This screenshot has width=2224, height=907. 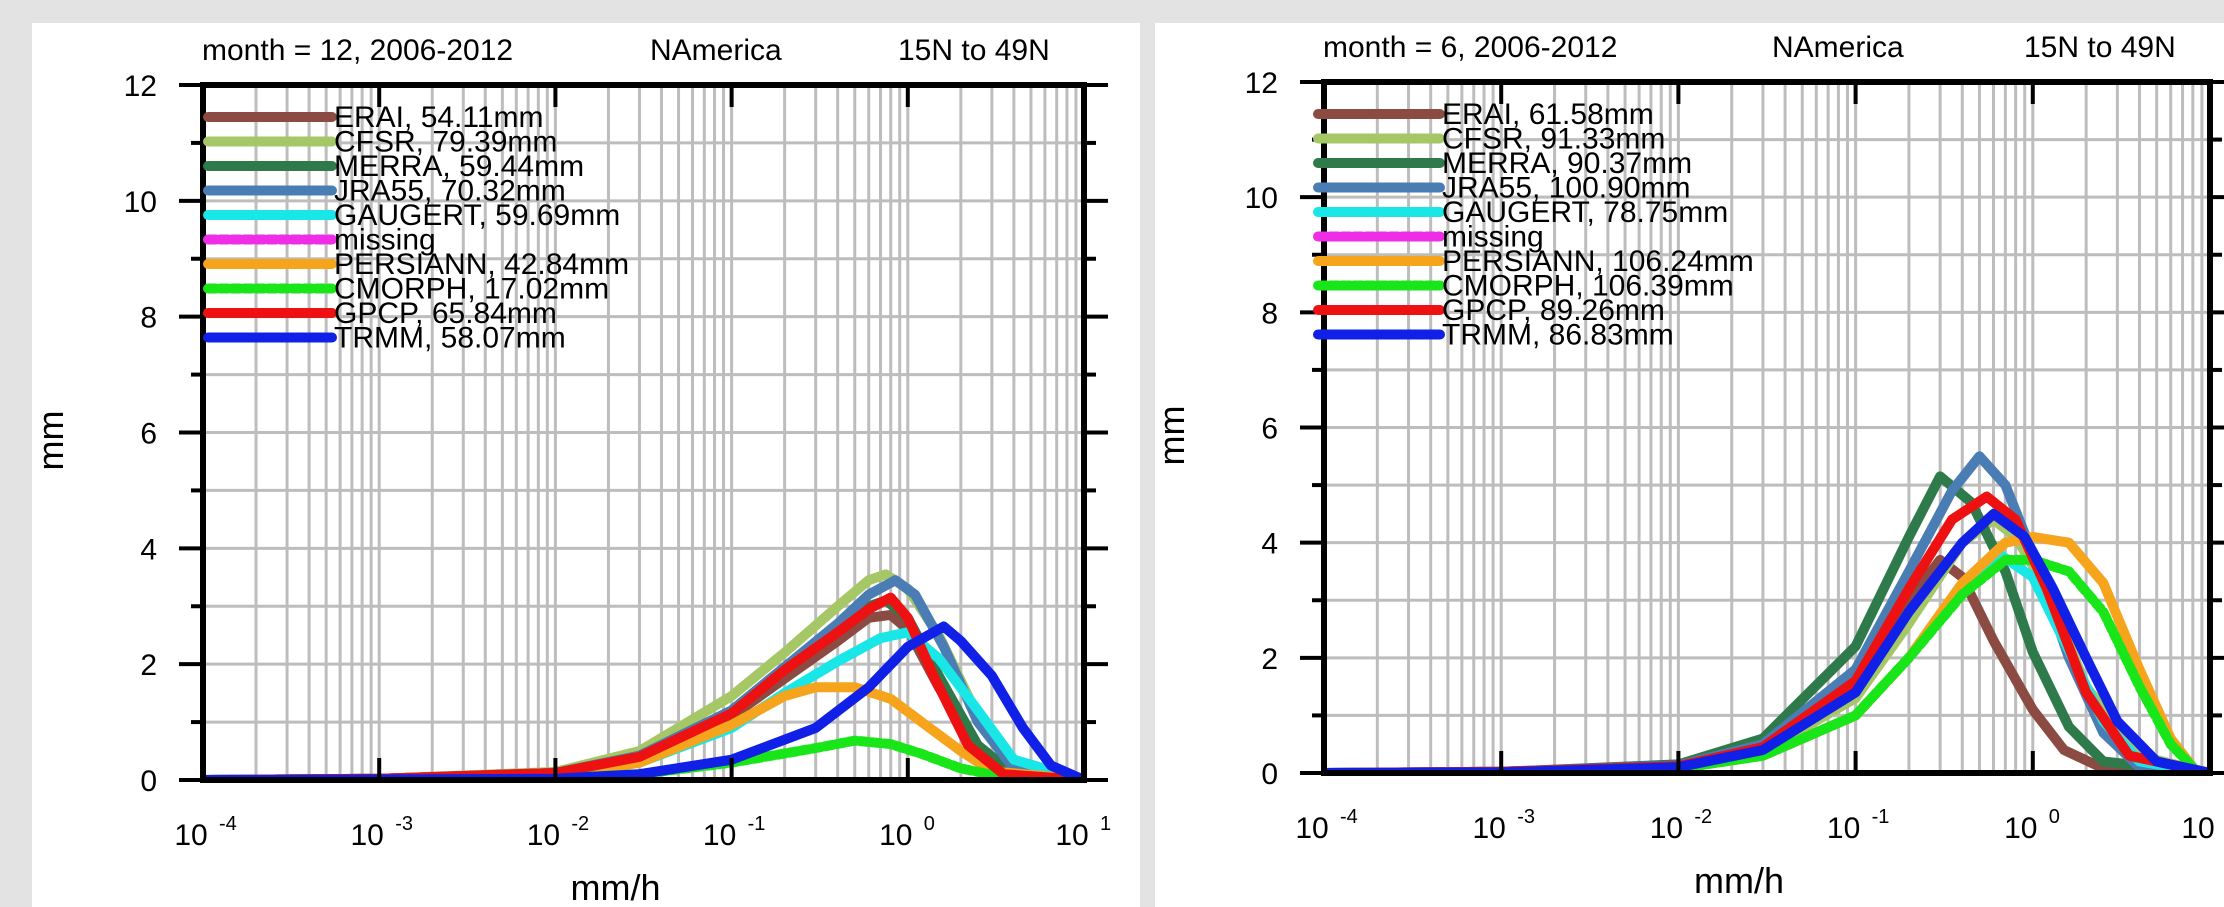 I want to click on title-left: month = 12, 2006-2012, so click(x=357, y=50).